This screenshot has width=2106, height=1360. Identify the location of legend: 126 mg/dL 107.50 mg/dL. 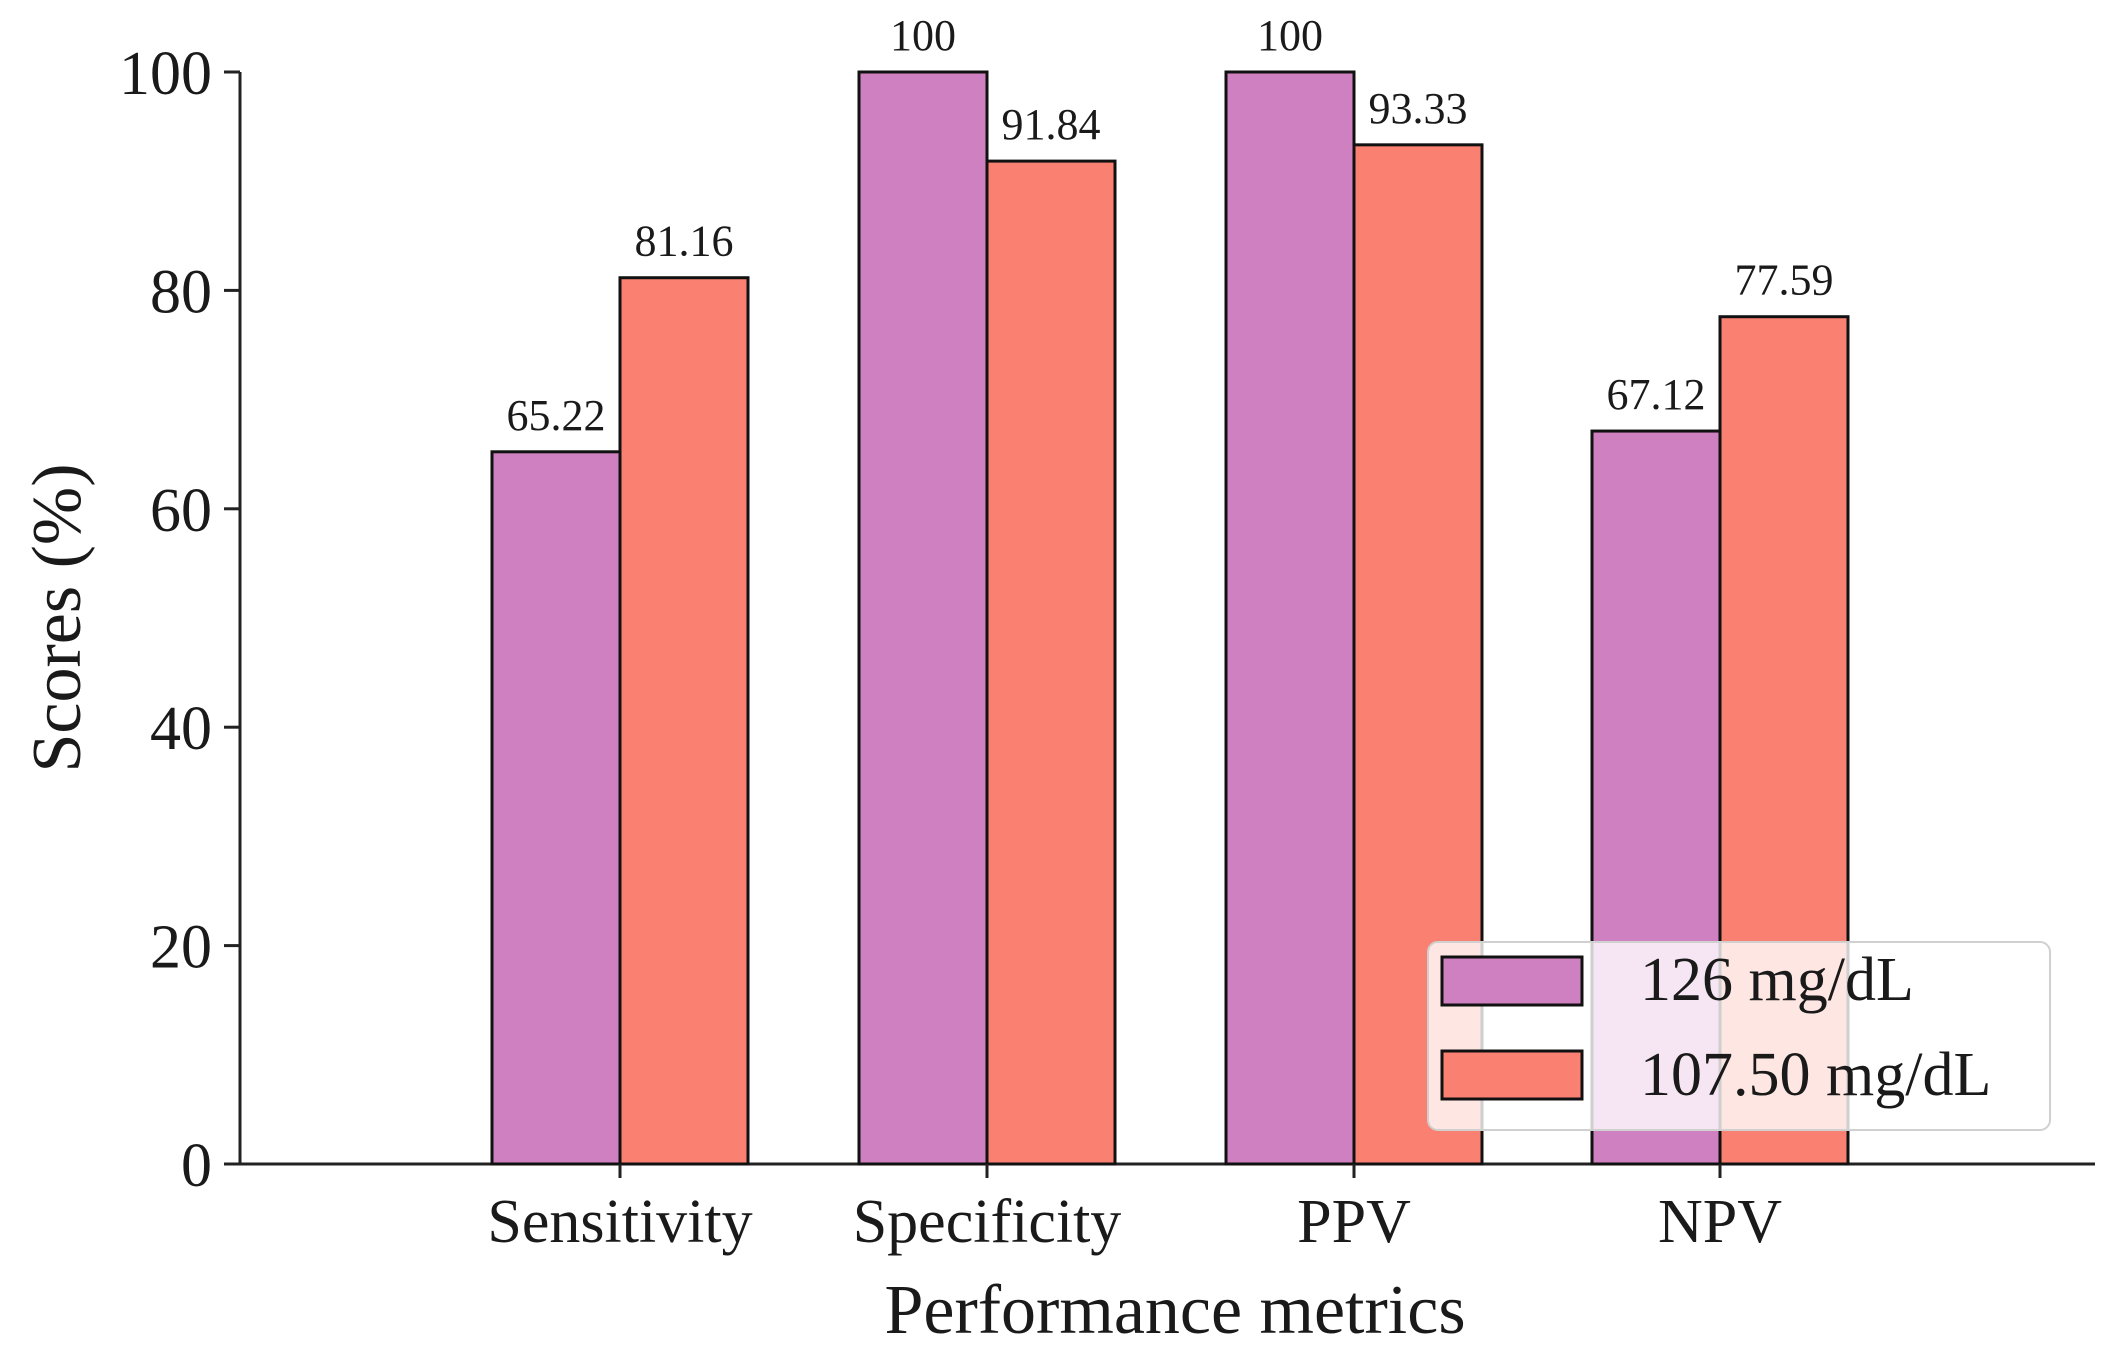
(1739, 1036).